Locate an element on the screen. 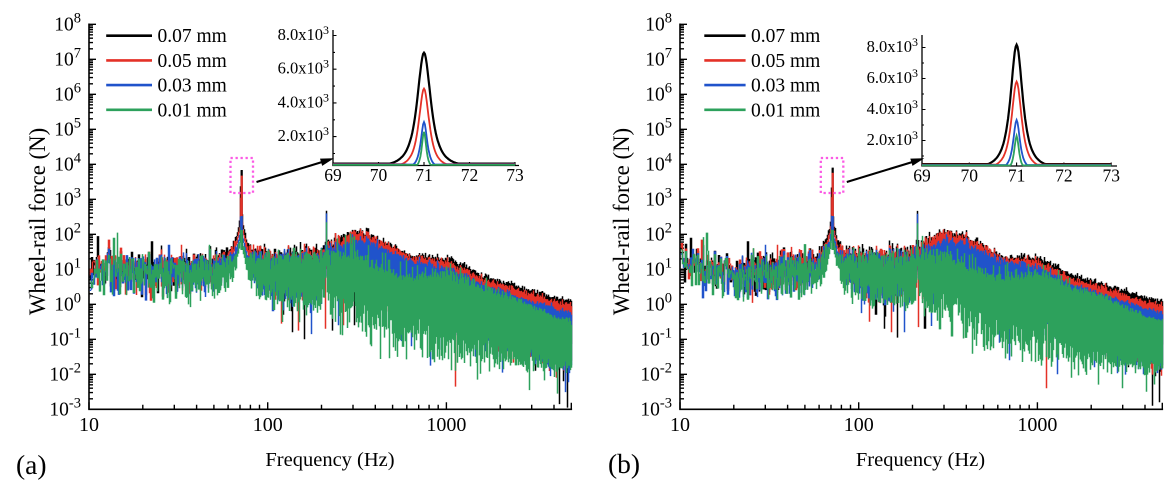  svg-text: 10⁻² is located at coordinates (65, 372).